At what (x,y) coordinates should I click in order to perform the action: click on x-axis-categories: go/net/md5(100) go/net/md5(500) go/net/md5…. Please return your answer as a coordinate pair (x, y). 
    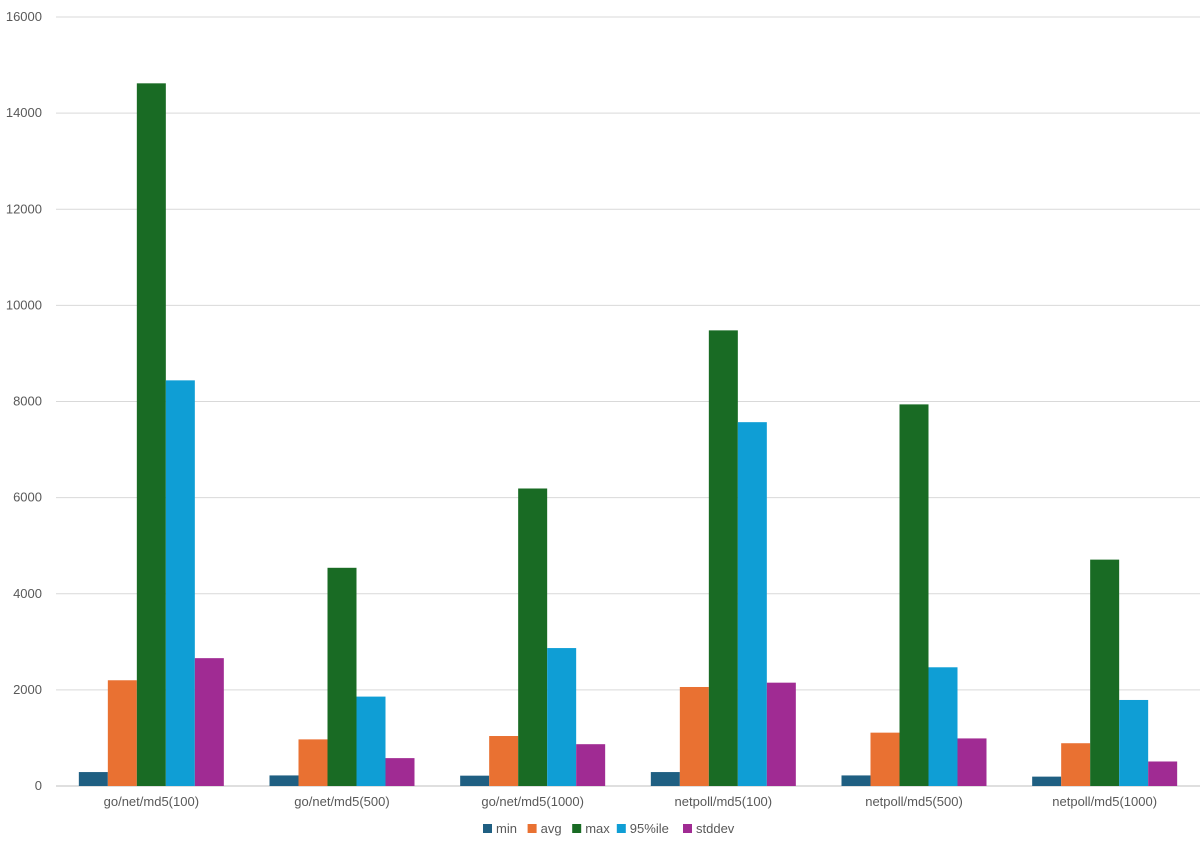
    Looking at the image, I should click on (630, 801).